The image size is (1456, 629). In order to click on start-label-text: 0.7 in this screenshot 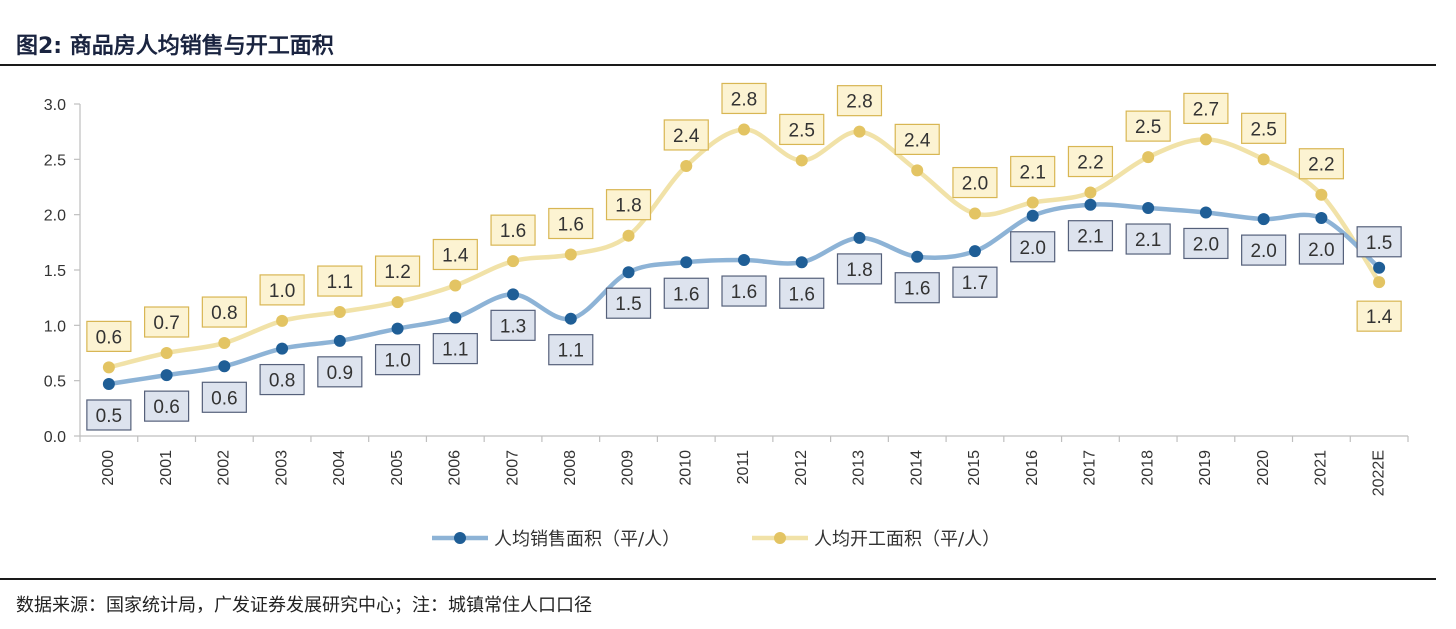, I will do `click(166, 323)`.